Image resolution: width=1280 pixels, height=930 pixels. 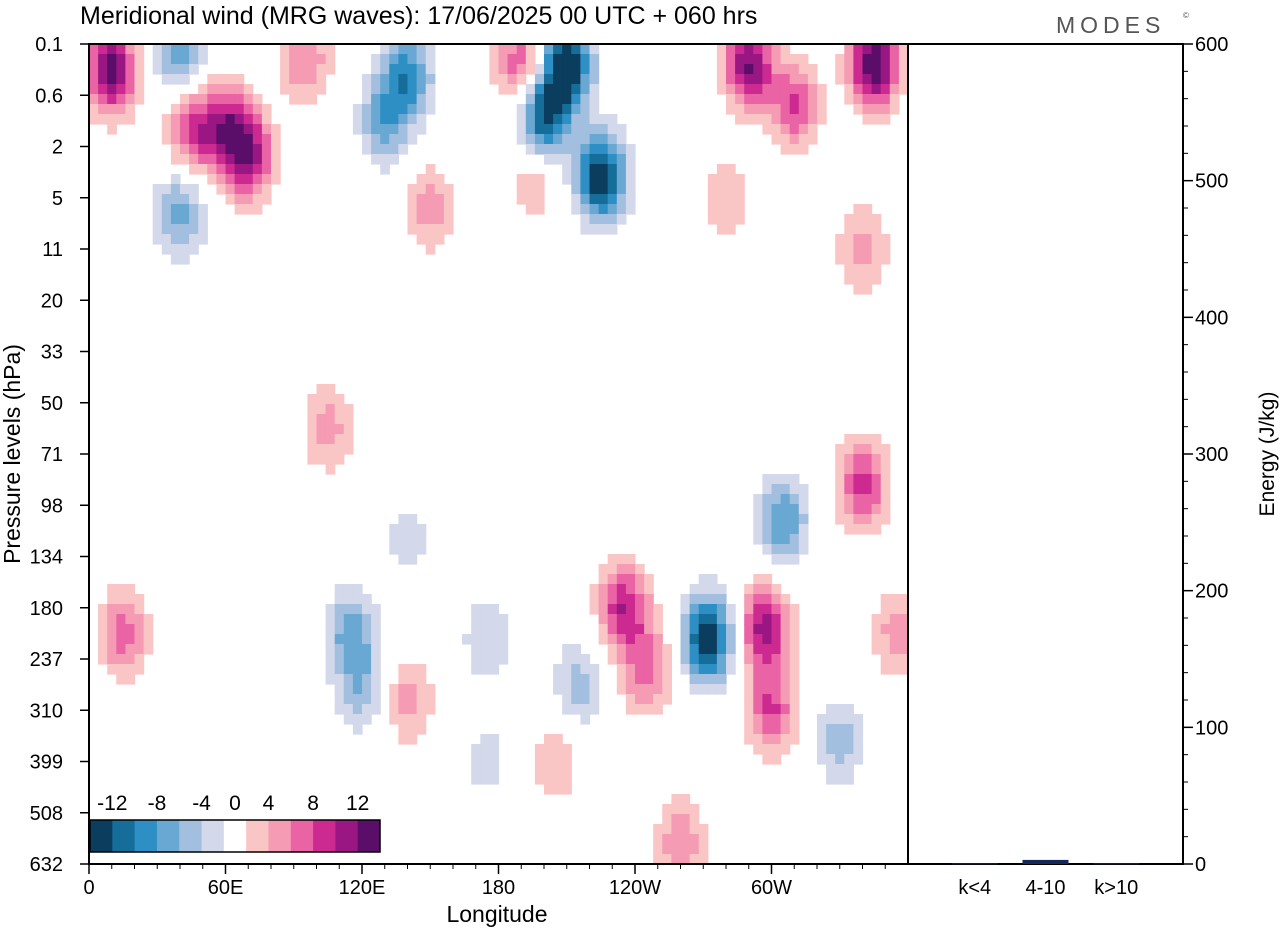 I want to click on colorbar-label: 0, so click(x=235, y=803).